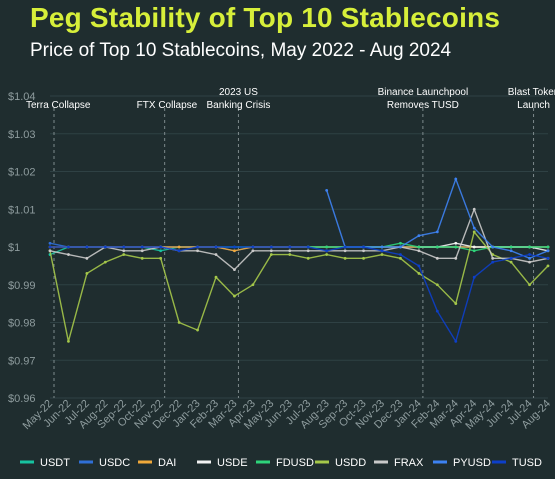 This screenshot has width=555, height=479. Describe the element at coordinates (55, 463) in the screenshot. I see `legend-label-usdt: USDT` at that location.